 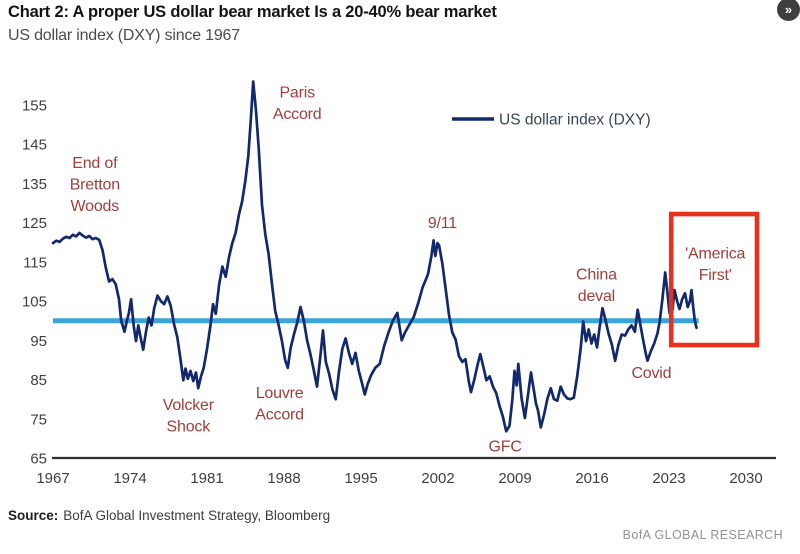 What do you see at coordinates (575, 120) in the screenshot?
I see `legend-label: US dollar index (DXY)` at bounding box center [575, 120].